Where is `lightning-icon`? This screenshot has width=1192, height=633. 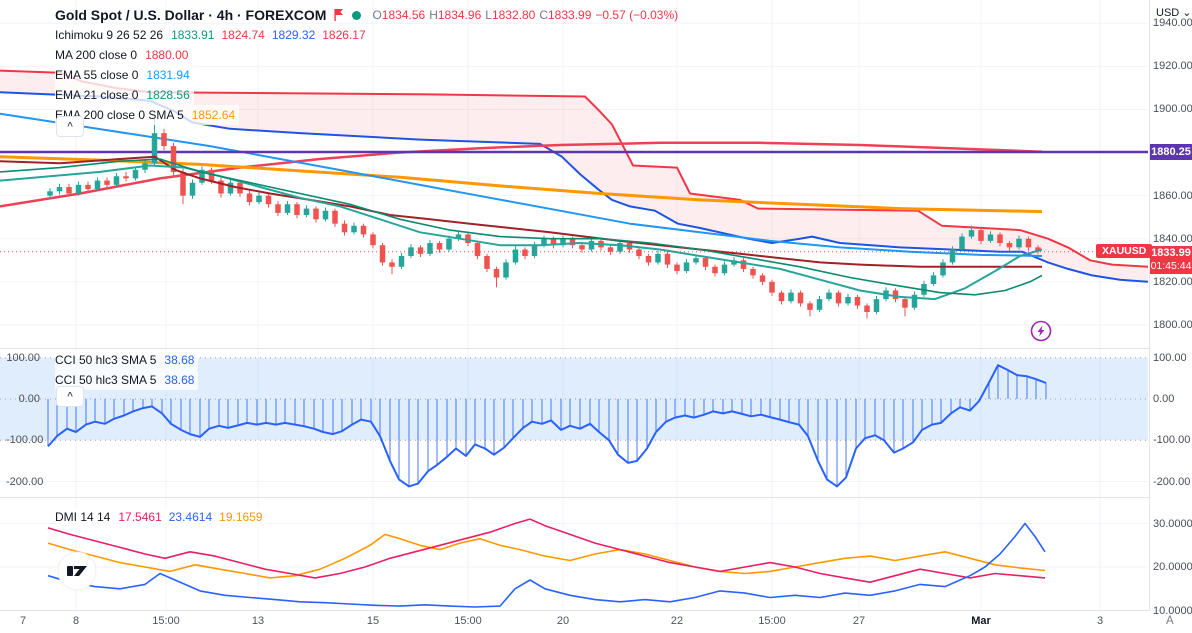
lightning-icon is located at coordinates (1041, 331).